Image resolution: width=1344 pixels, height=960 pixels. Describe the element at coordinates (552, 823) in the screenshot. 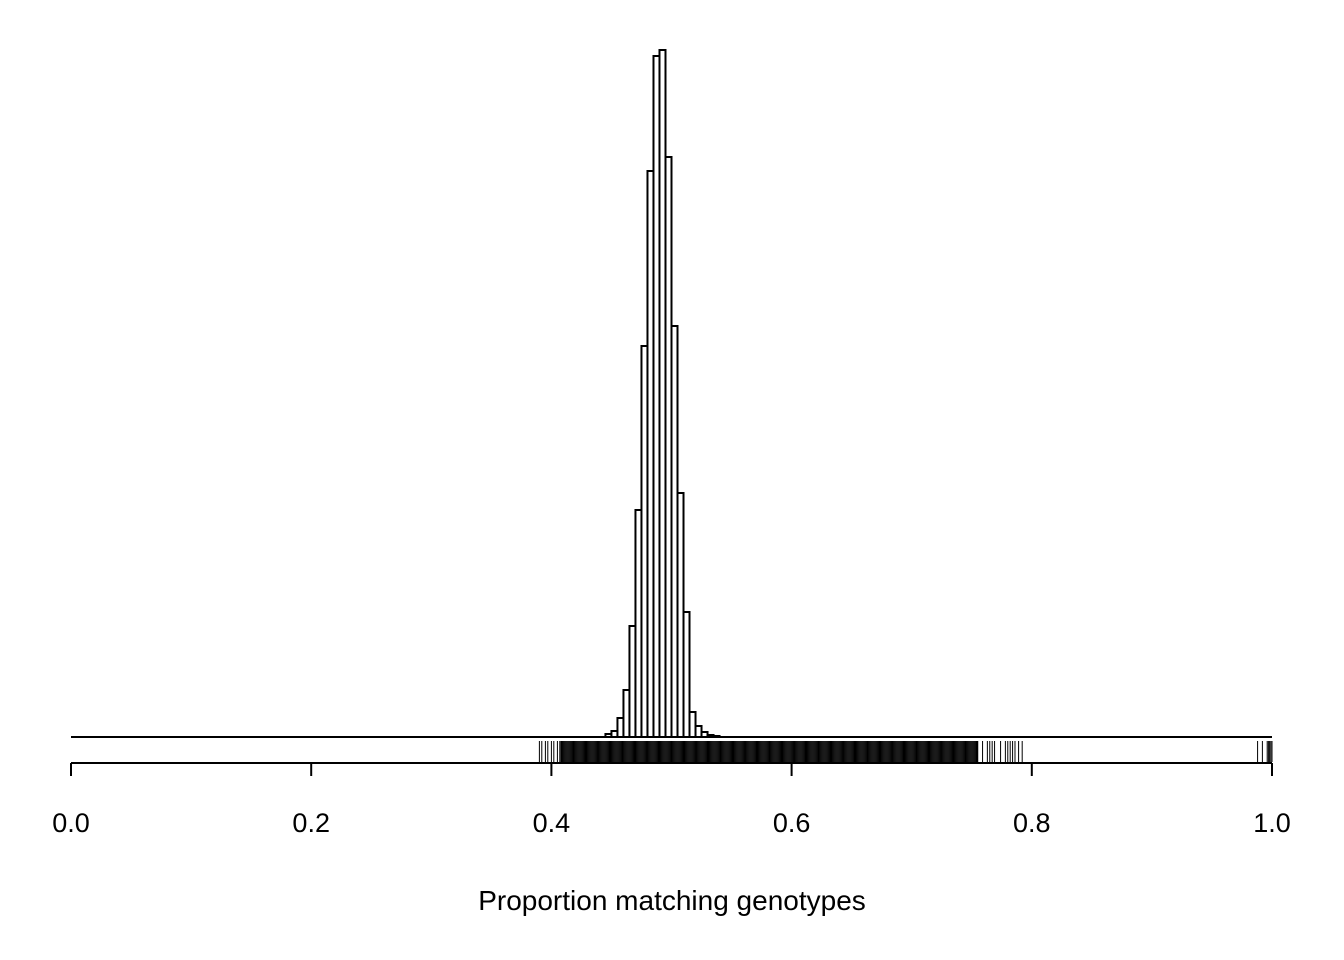

I see `x-tick-label: 0.4` at that location.